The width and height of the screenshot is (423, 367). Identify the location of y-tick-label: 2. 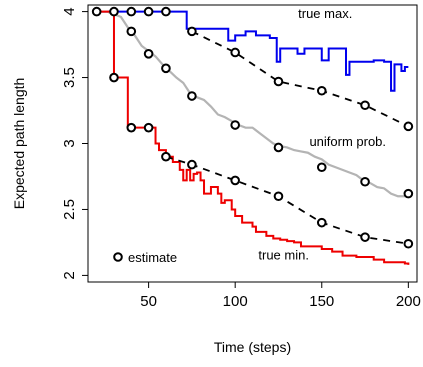
(69, 275).